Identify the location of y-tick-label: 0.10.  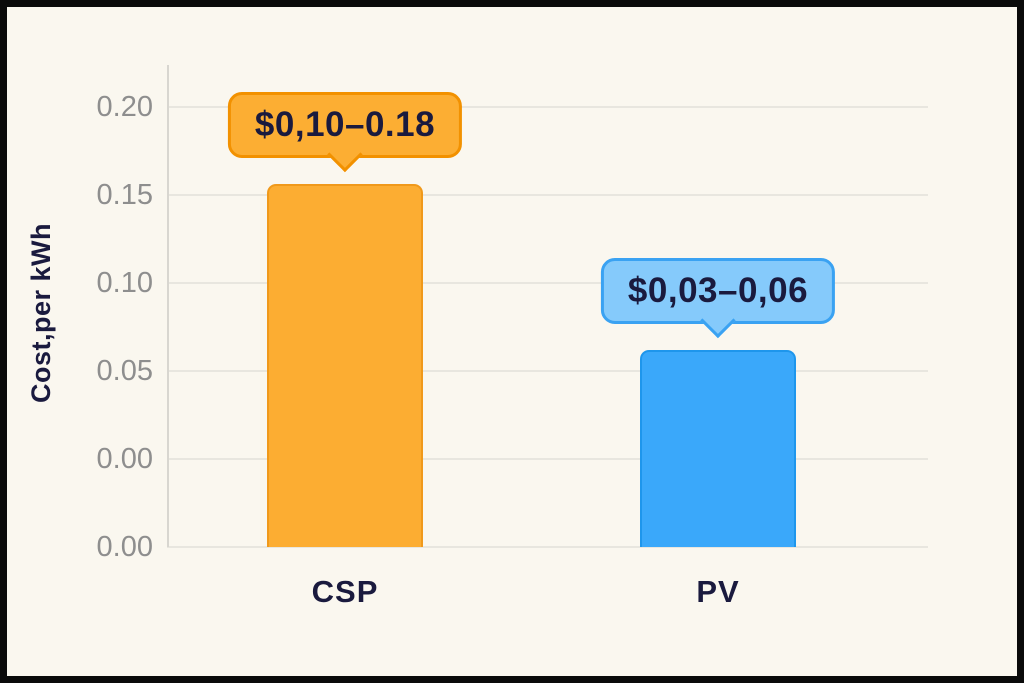
(124, 283).